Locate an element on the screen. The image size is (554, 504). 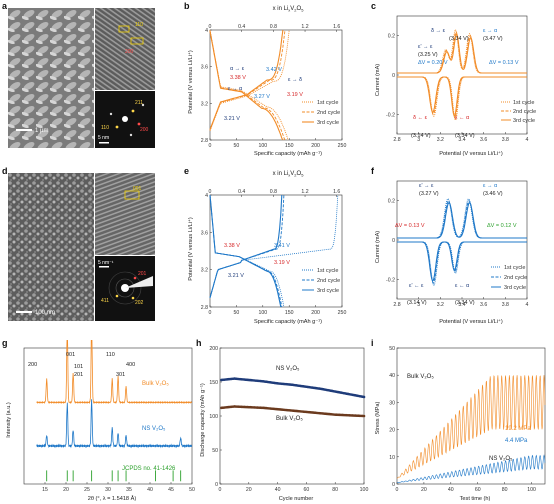
x-axis-label-g: 2θ (°, λ = 1.5418 Å) is located at coordinates (112, 498).